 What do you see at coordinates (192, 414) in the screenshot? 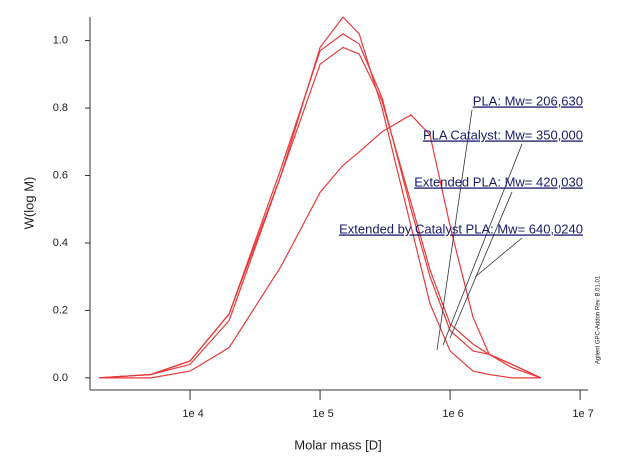
I see `x-tick-label: 1e 4` at bounding box center [192, 414].